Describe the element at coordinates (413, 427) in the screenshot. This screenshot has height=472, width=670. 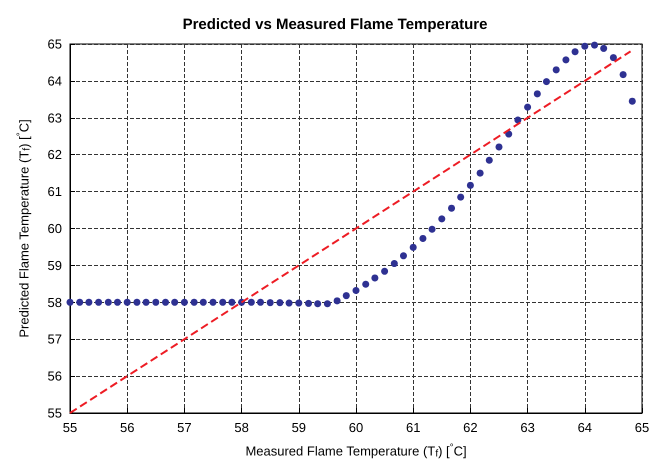
I see `x-tick-label: 61` at that location.